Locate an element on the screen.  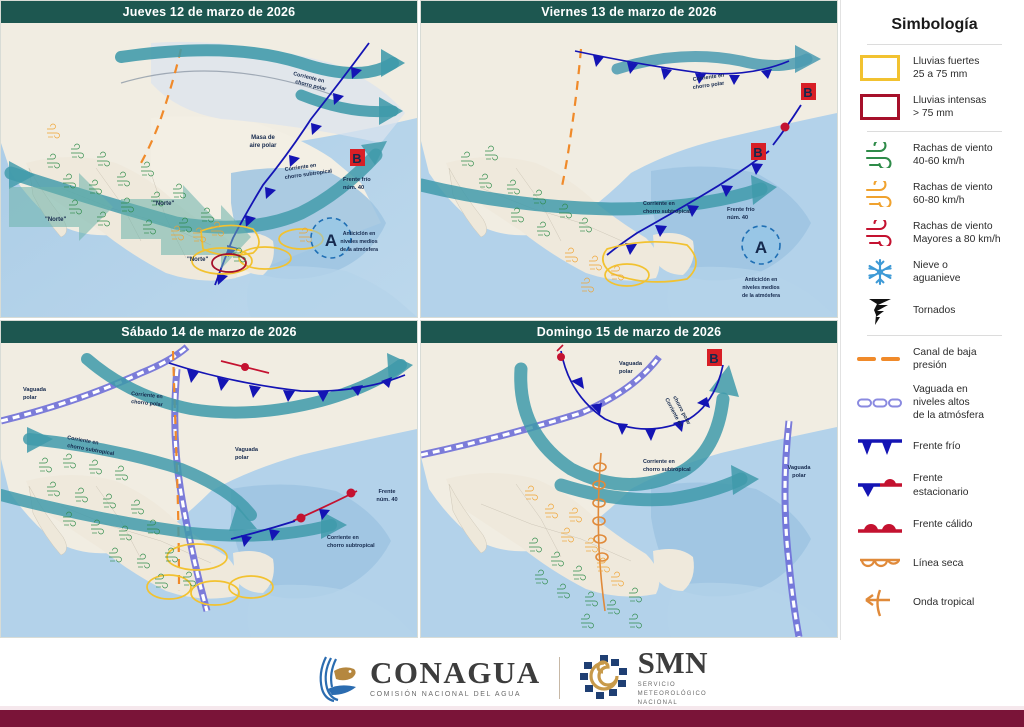
upper-trough-domingo-right is located at coordinates (792, 528).